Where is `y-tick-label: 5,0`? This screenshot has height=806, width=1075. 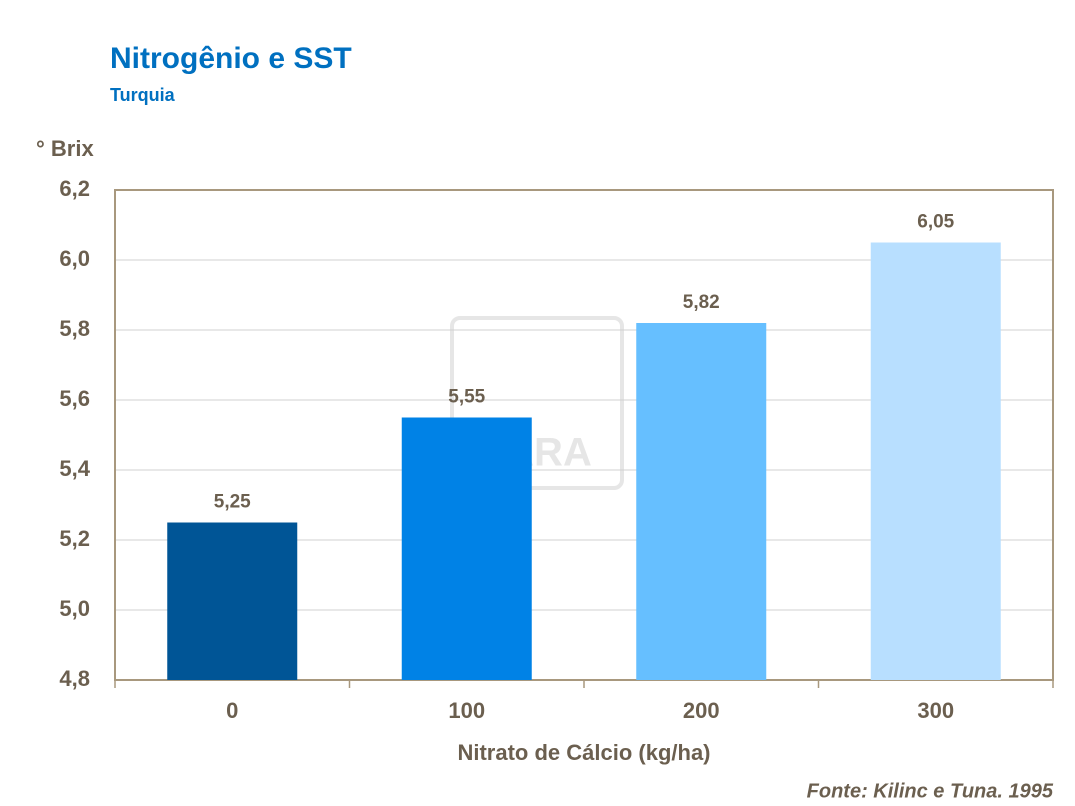 y-tick-label: 5,0 is located at coordinates (74, 608).